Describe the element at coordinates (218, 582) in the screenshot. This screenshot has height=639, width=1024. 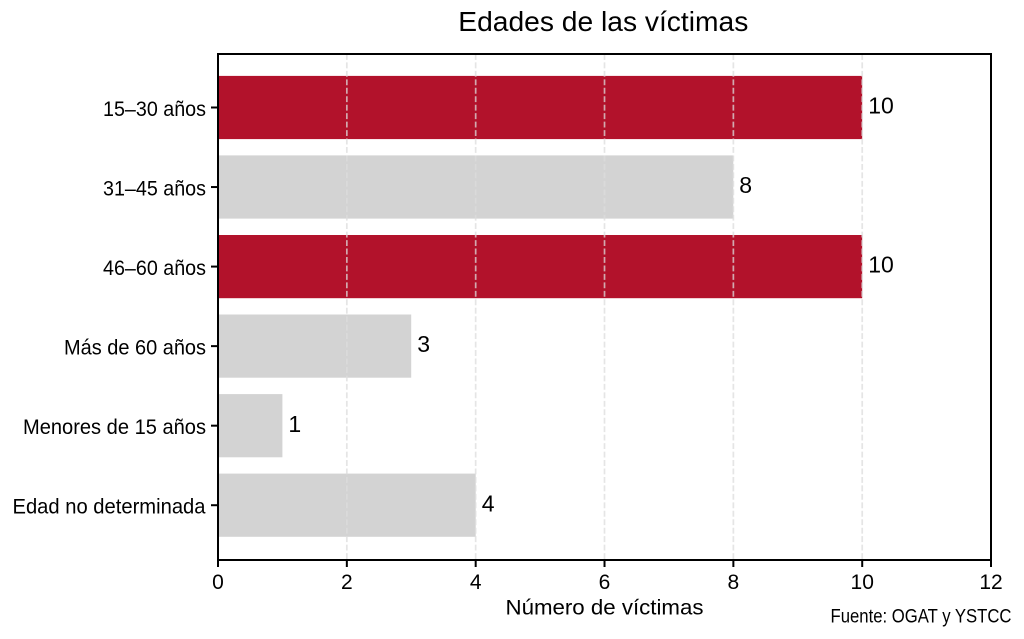
I see `svg-text: 0` at that location.